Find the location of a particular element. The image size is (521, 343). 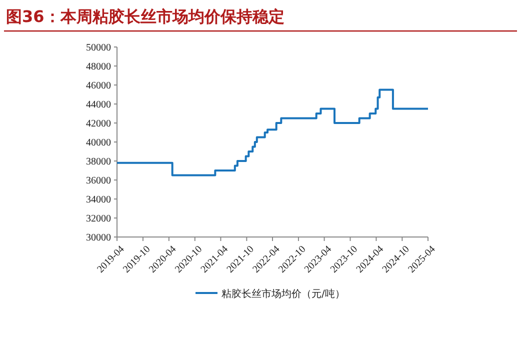

y-tick-label: 30000 is located at coordinates (98, 238).